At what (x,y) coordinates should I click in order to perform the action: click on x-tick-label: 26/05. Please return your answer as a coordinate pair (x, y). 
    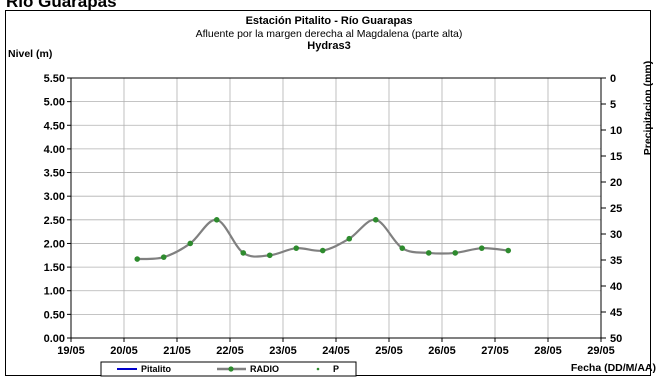
    Looking at the image, I should click on (442, 351).